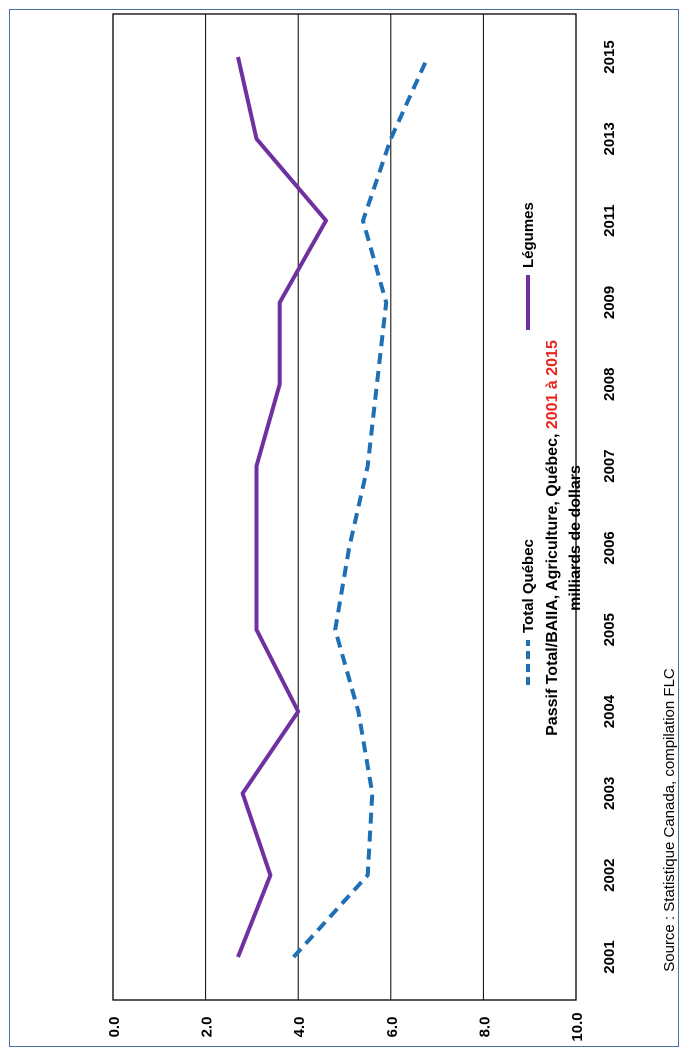 This screenshot has width=689, height=1057. Describe the element at coordinates (609, 629) in the screenshot. I see `x-tick-label: 2005` at that location.